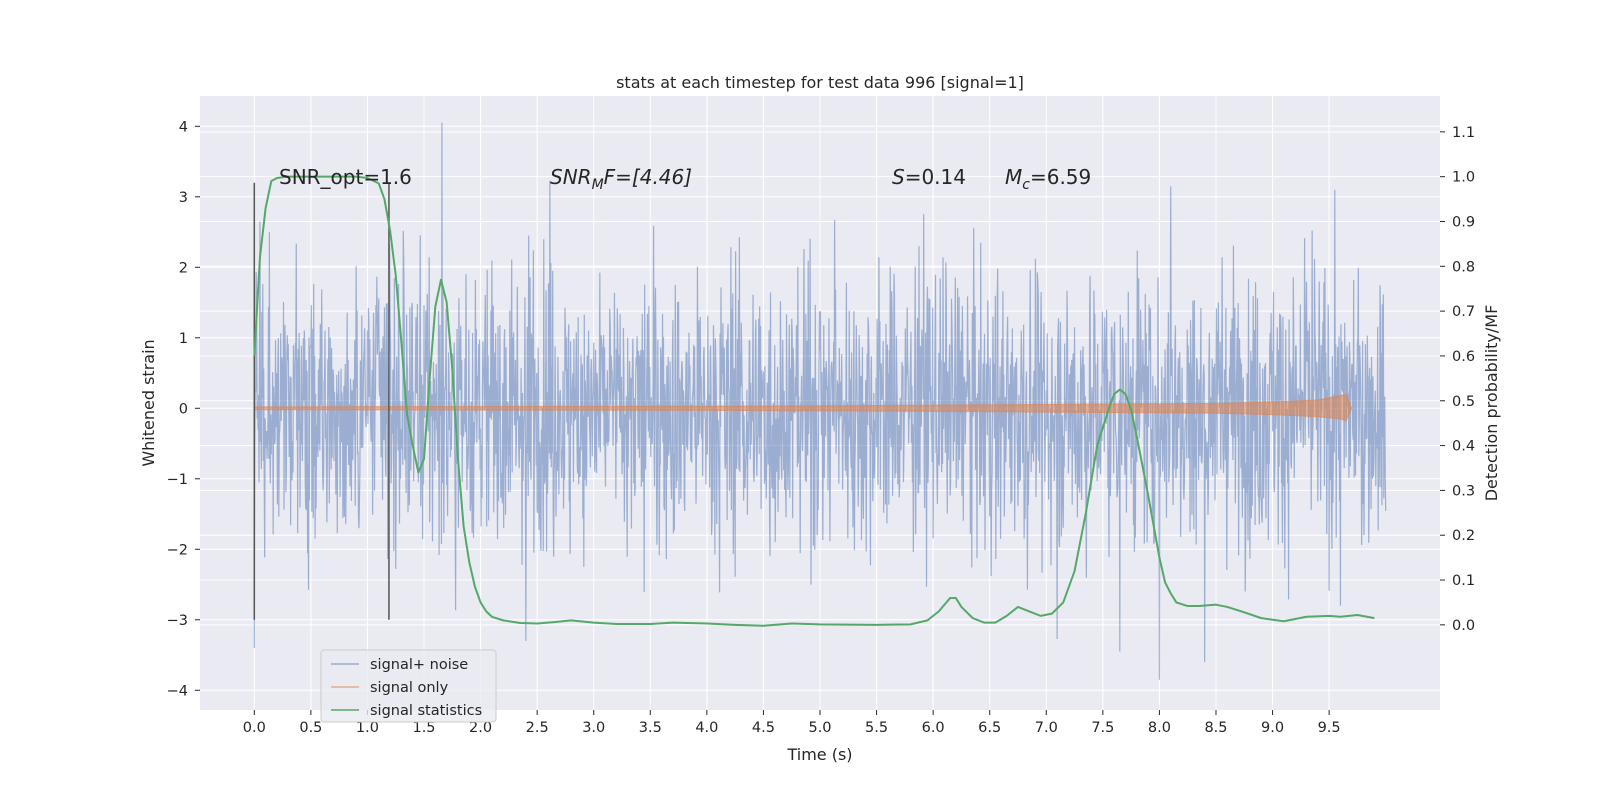 The width and height of the screenshot is (1600, 804). What do you see at coordinates (1463, 178) in the screenshot?
I see `y2-tick-label: 1.0` at bounding box center [1463, 178].